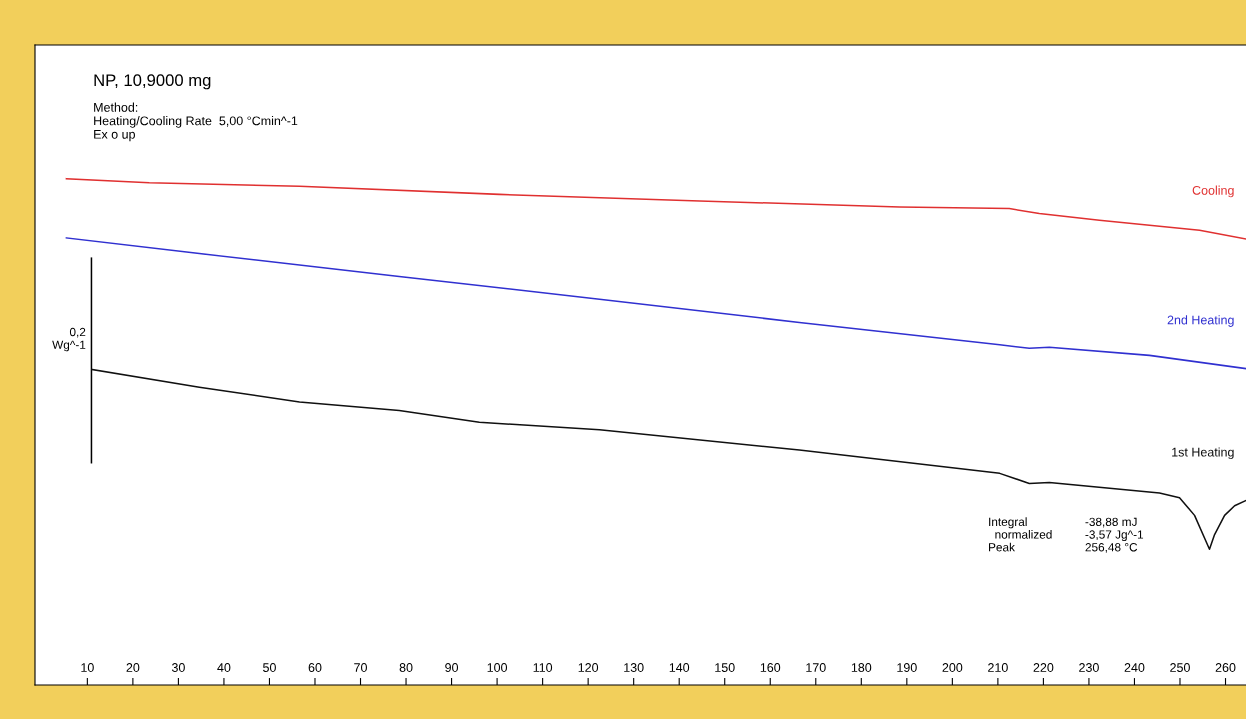 This screenshot has height=719, width=1246. What do you see at coordinates (952, 667) in the screenshot?
I see `x-tick-label: 200` at bounding box center [952, 667].